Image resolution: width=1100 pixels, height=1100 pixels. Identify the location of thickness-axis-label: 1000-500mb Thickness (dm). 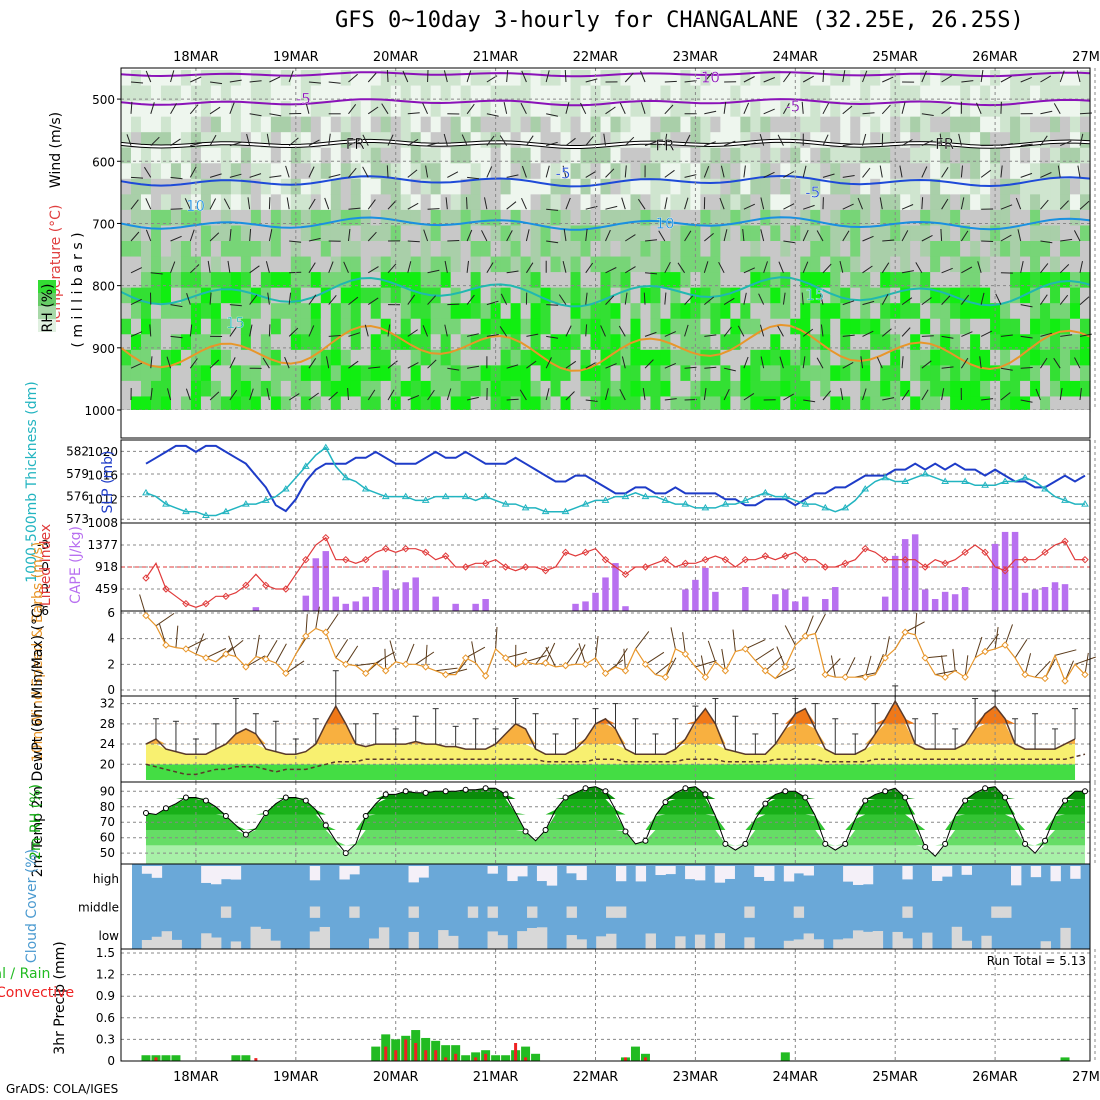
(32, 481).